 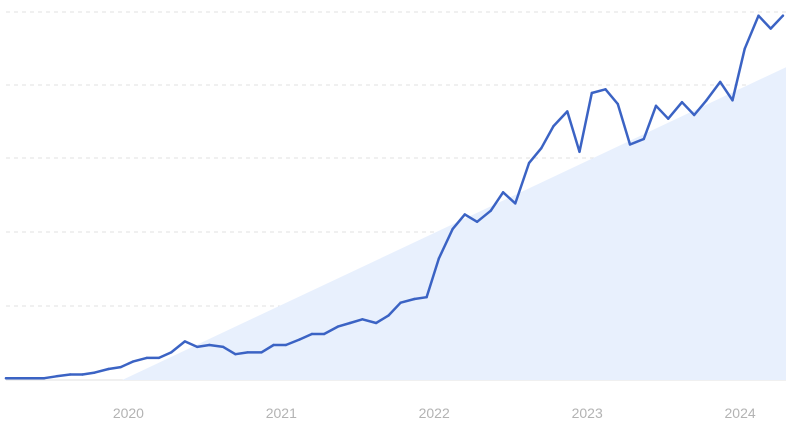 I want to click on x-tick-label: 2024, so click(x=740, y=413).